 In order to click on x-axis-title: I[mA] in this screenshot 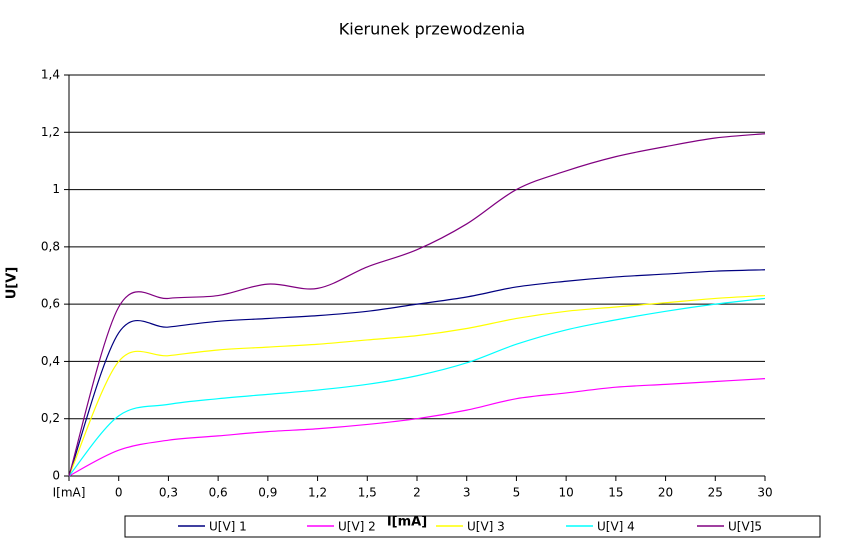, I will do `click(407, 522)`.